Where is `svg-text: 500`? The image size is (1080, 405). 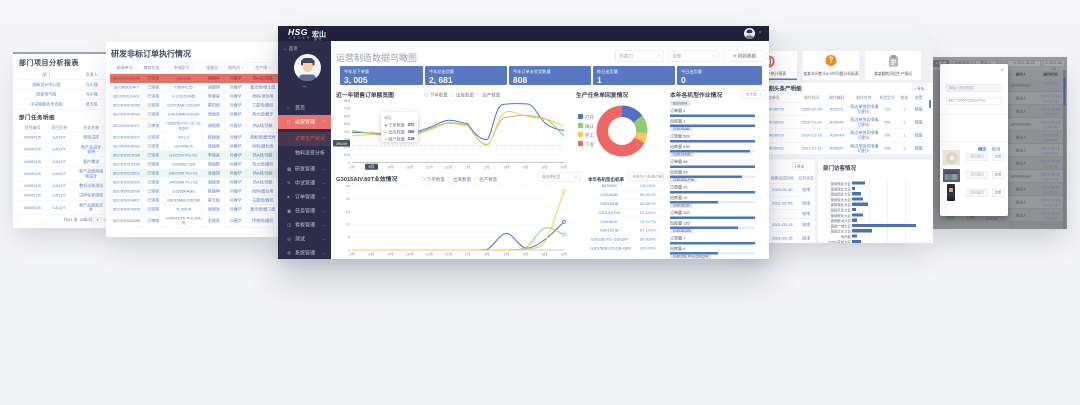 svg-text: 500 is located at coordinates (347, 124).